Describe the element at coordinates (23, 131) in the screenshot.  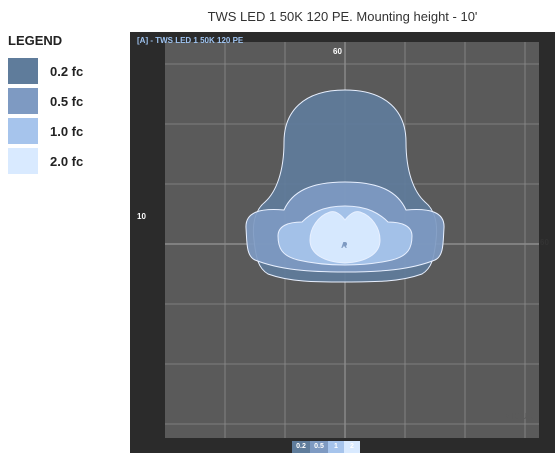
I see `legend-swatch-1-0-fc` at that location.